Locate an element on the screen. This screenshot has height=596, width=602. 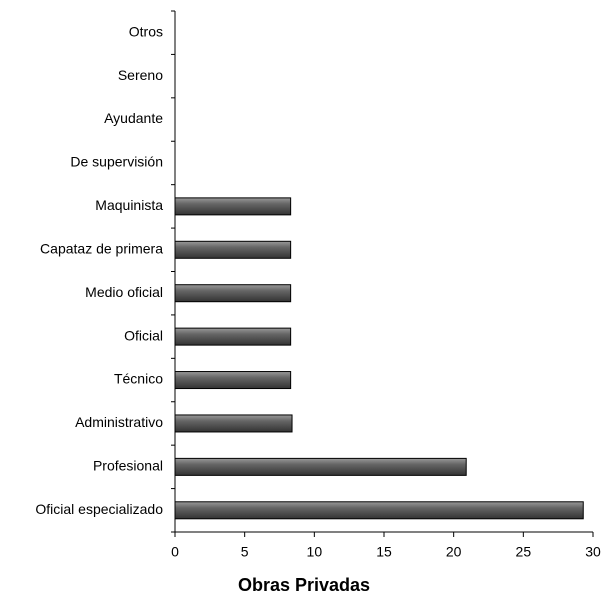
x-tick-label: 10 is located at coordinates (315, 552).